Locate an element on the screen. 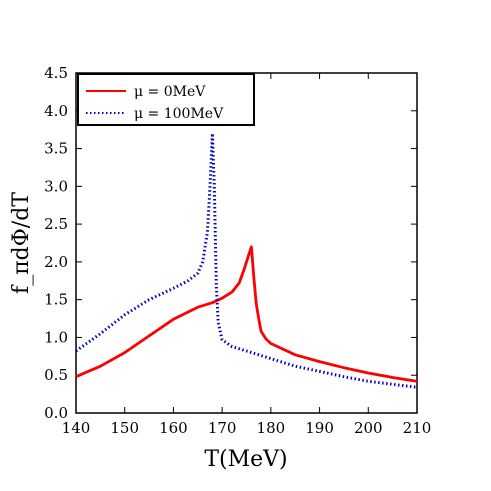 This screenshot has width=491, height=491. legend: μ = 0MeV μ = 100MeV is located at coordinates (166, 99).